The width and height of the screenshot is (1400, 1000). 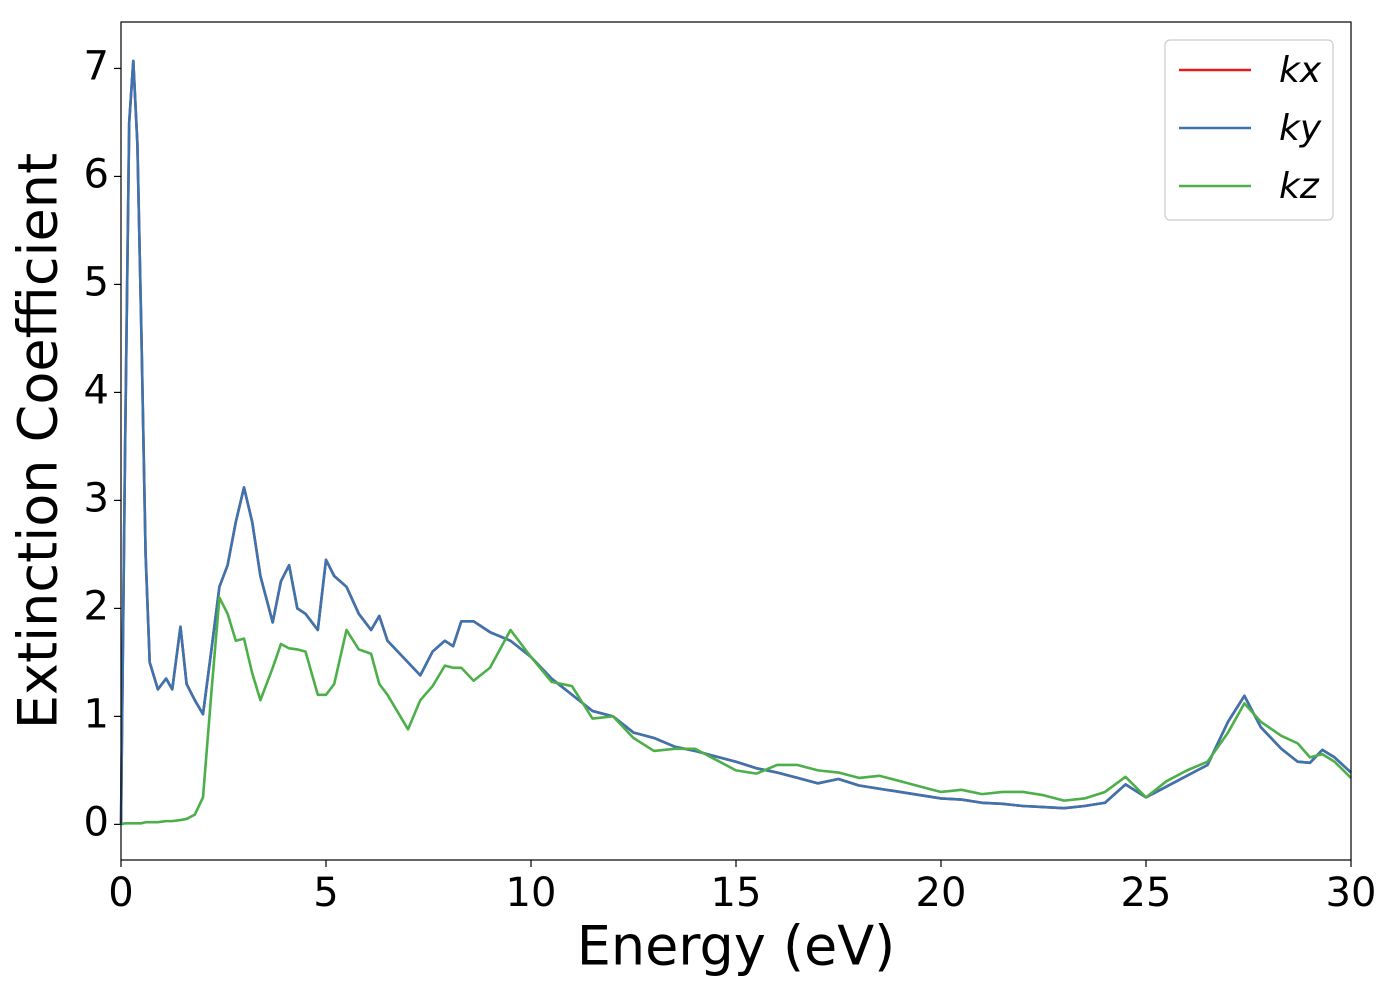 I want to click on x-axis-title: Energy (eV), so click(x=736, y=946).